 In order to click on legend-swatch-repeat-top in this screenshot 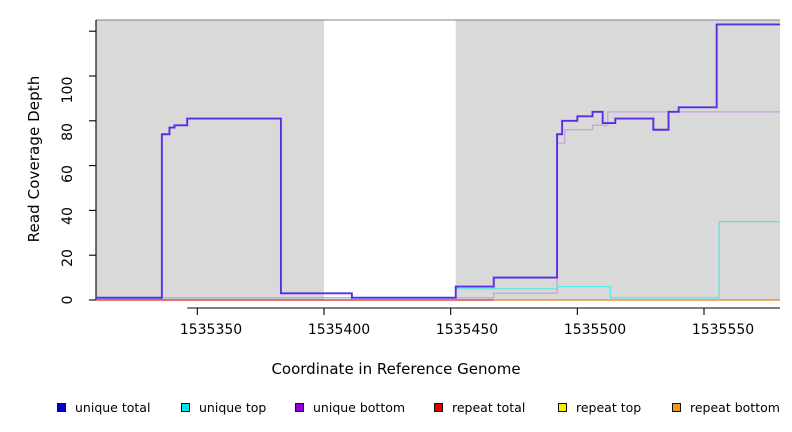, I will do `click(562, 407)`.